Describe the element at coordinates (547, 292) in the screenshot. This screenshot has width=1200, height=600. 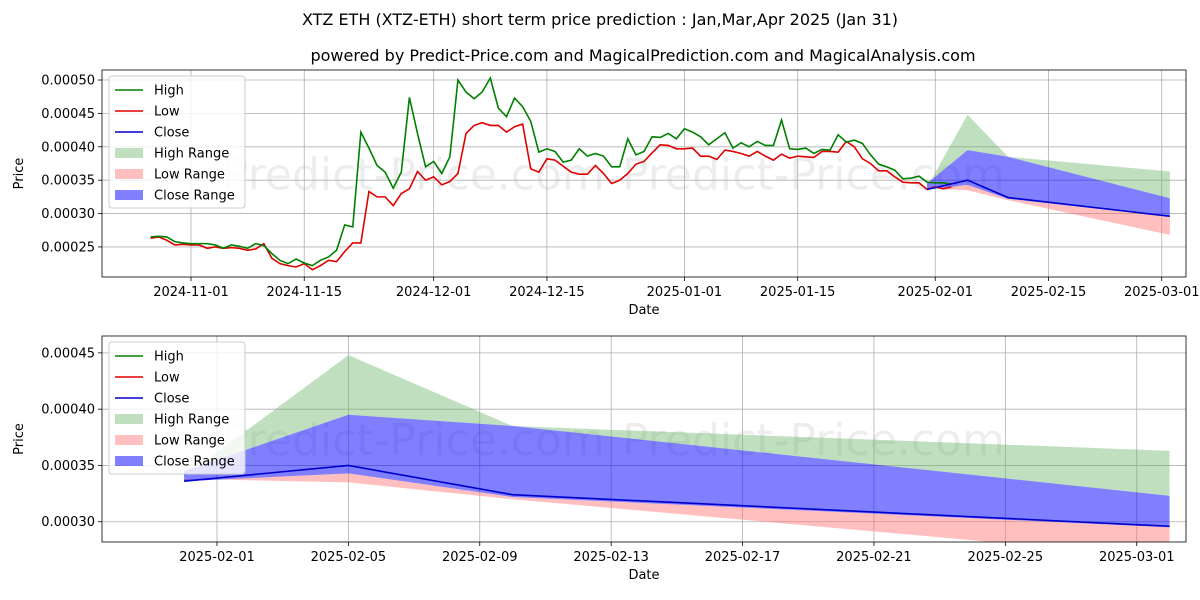
I see `x-tick-label: 2024-12-15` at that location.